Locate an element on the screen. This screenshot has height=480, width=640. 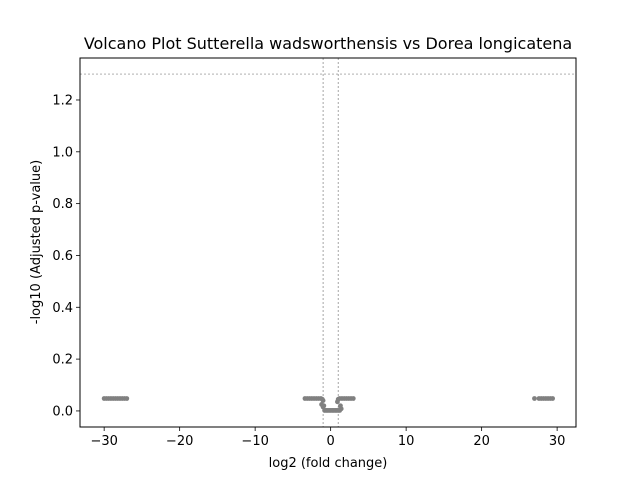
x-tick-label: 30 is located at coordinates (557, 441).